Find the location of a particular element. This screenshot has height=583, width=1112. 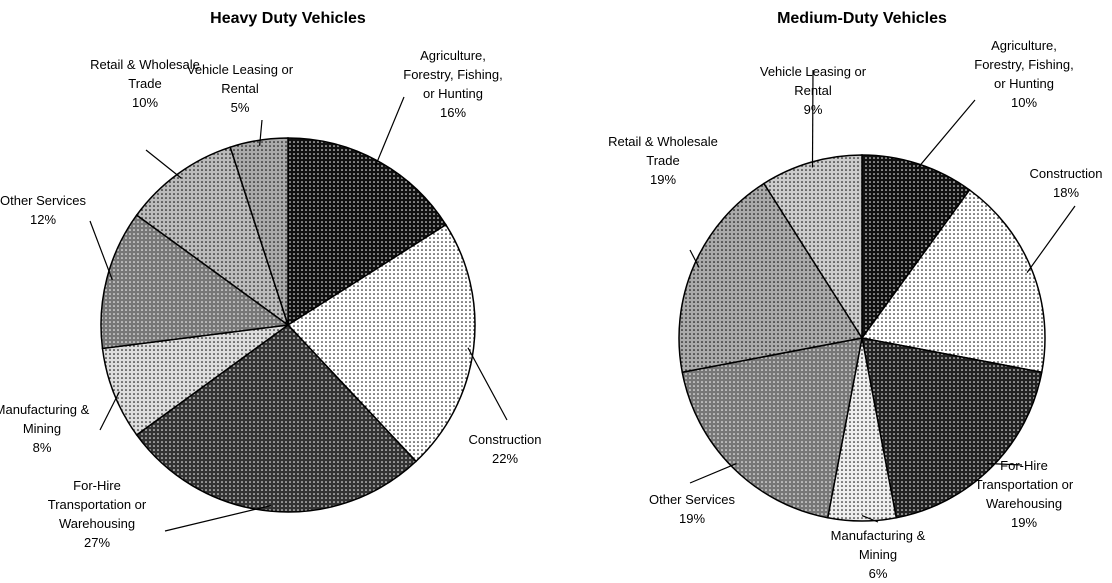

slice-value-label: 9% is located at coordinates (813, 109).